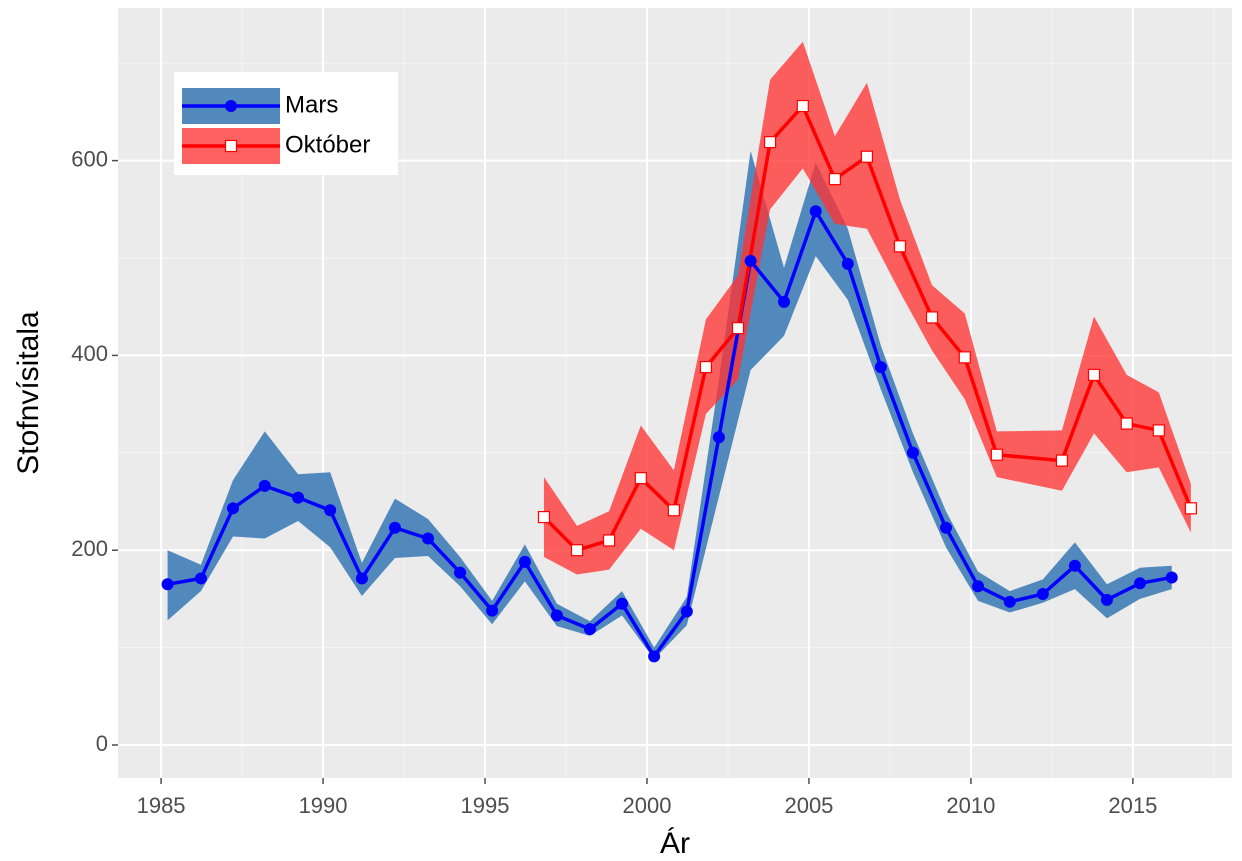 The width and height of the screenshot is (1242, 861). What do you see at coordinates (311, 104) in the screenshot?
I see `legend-label: Mars` at bounding box center [311, 104].